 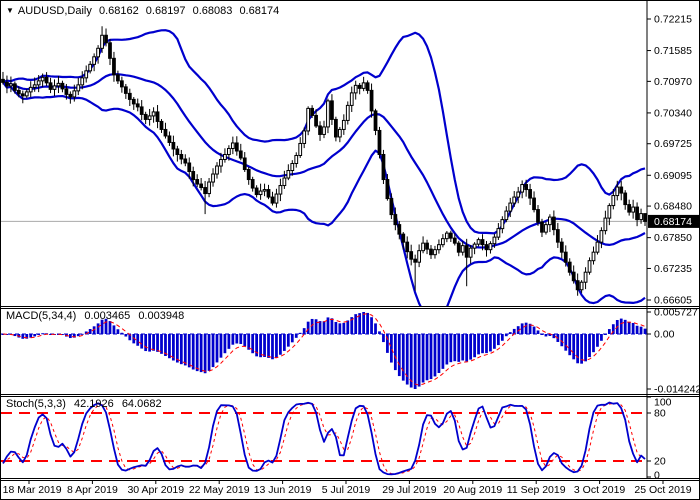 I want to click on svg-text: 8 Apr 2019, so click(x=92, y=490).